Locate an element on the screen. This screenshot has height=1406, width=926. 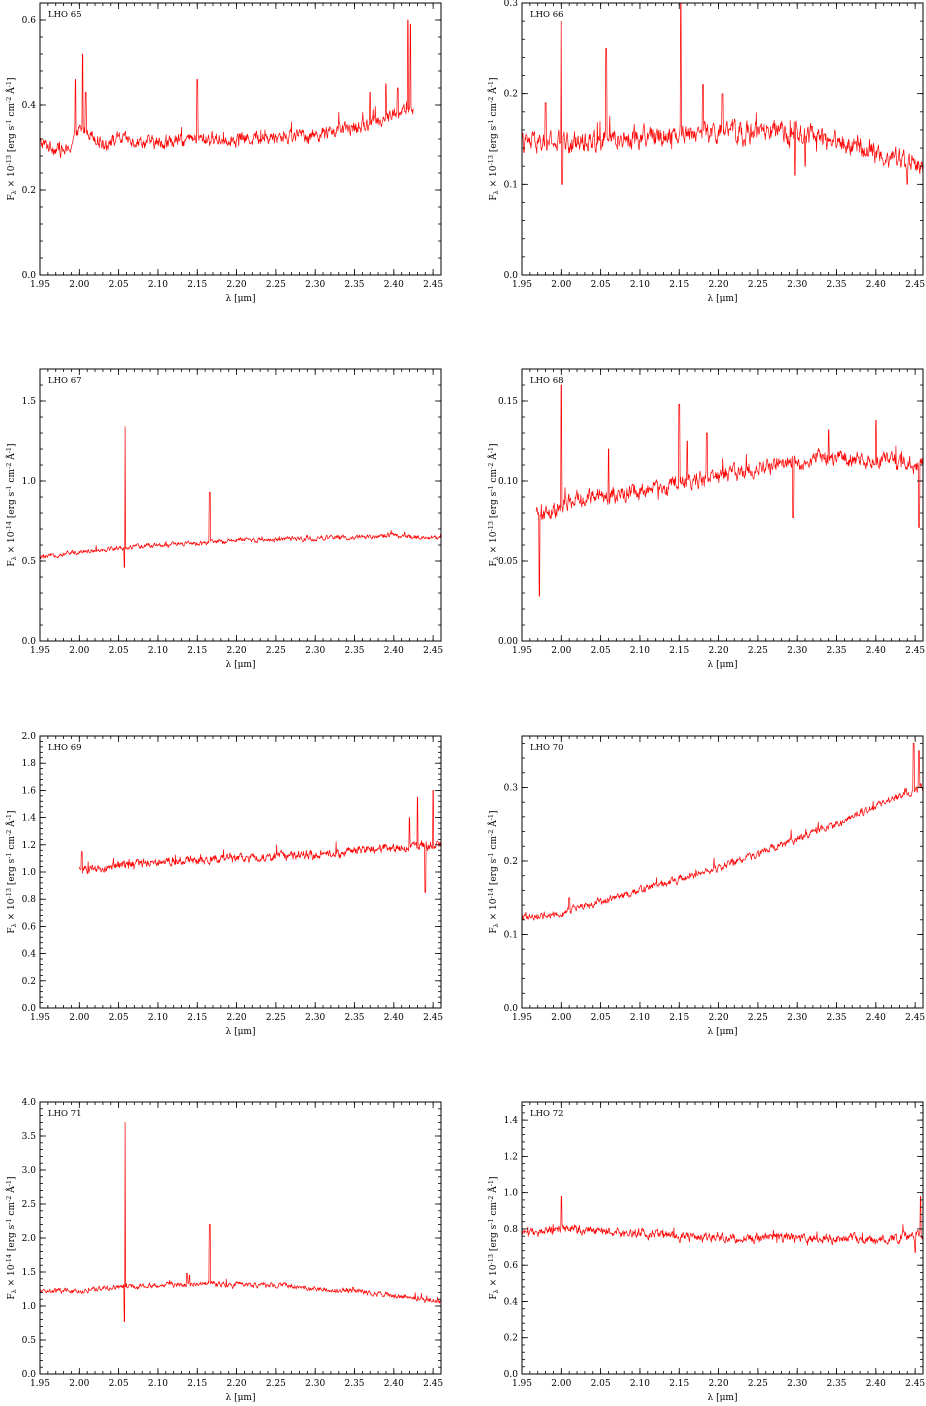
y-tick-label: 2.5 is located at coordinates (29, 1205).